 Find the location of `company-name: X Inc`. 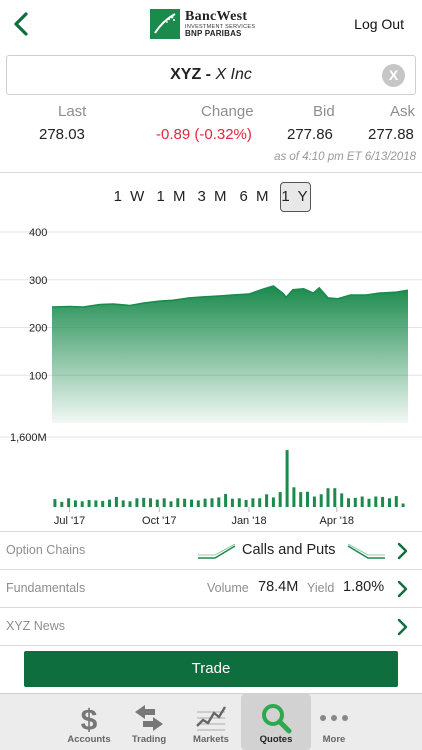

company-name: X Inc is located at coordinates (233, 74).